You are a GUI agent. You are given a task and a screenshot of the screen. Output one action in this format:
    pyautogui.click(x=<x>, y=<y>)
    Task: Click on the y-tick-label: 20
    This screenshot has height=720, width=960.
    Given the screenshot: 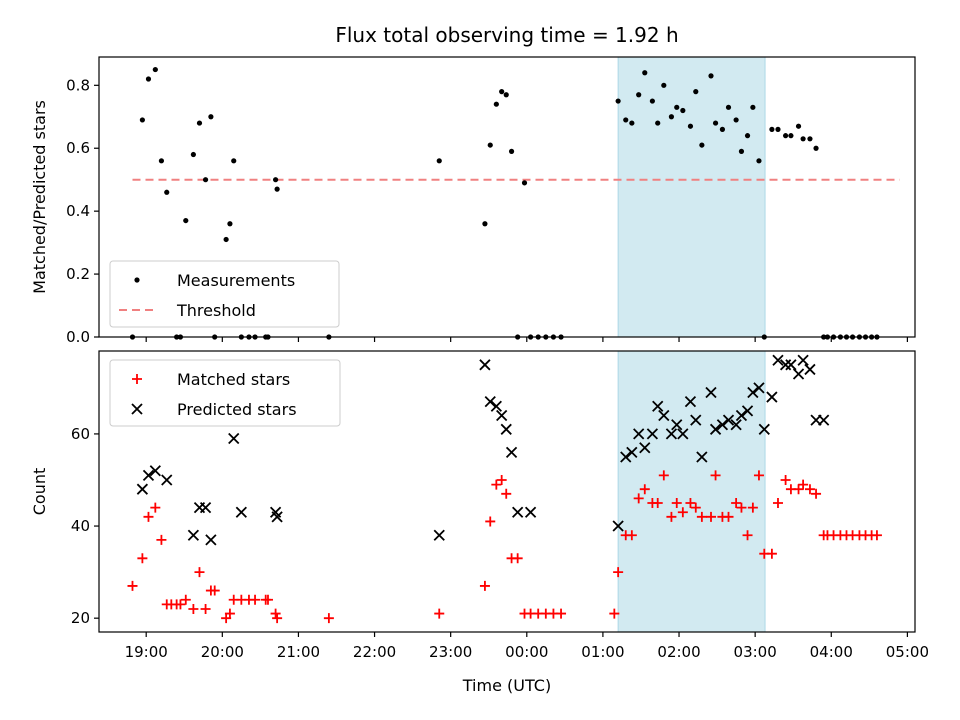 What is the action you would take?
    pyautogui.click(x=80, y=618)
    